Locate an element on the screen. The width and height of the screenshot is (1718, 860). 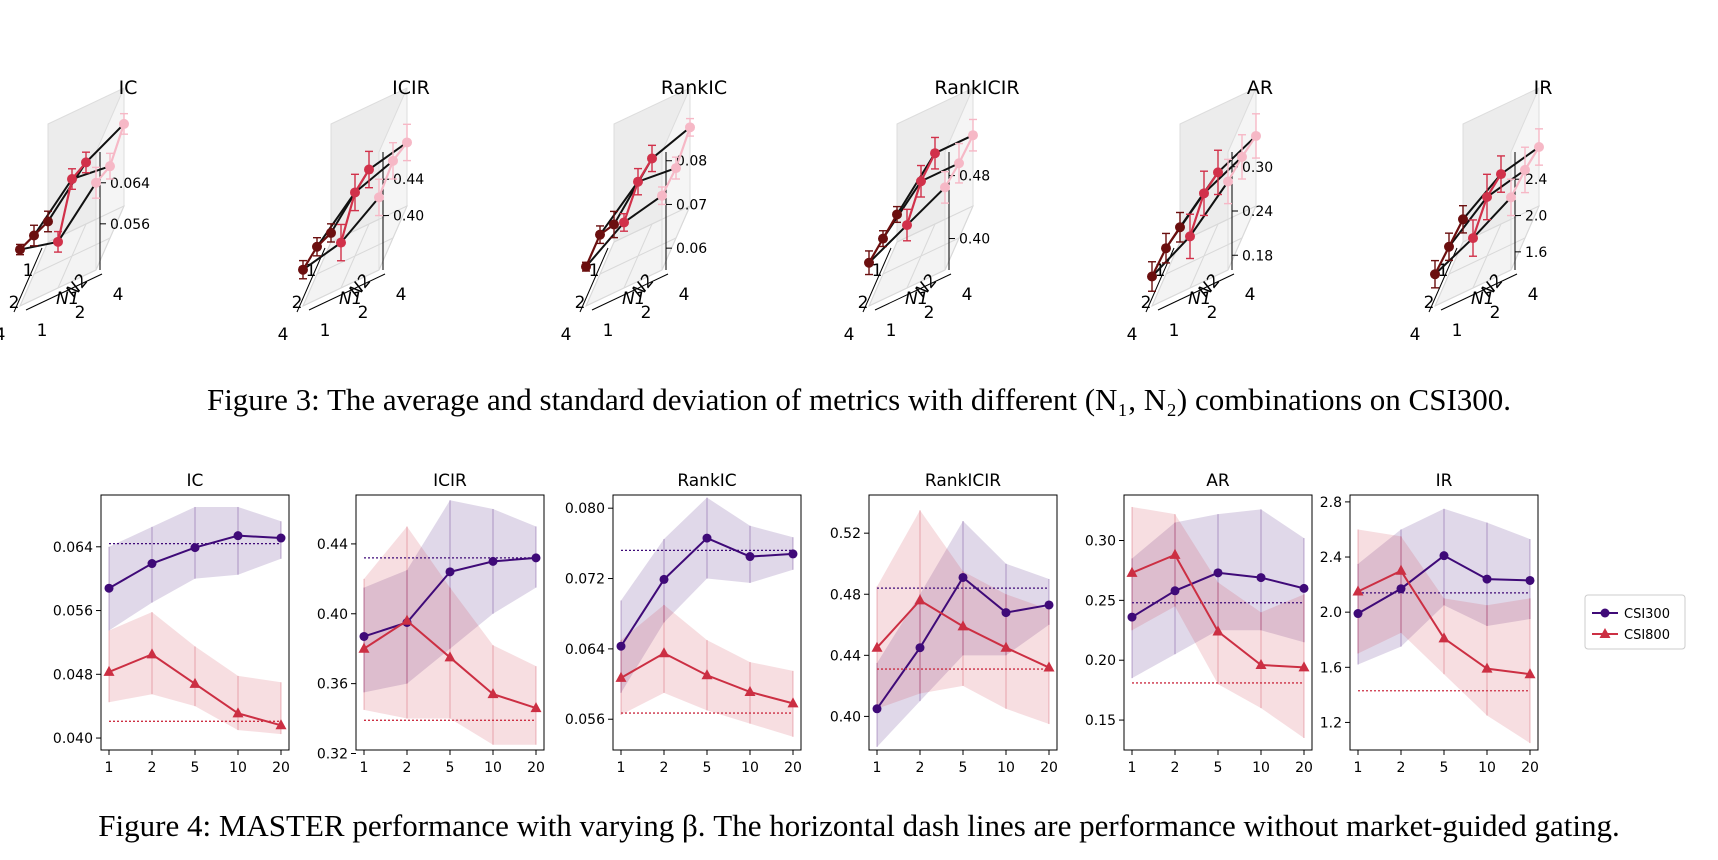
panel-title: RankIC is located at coordinates (706, 481).